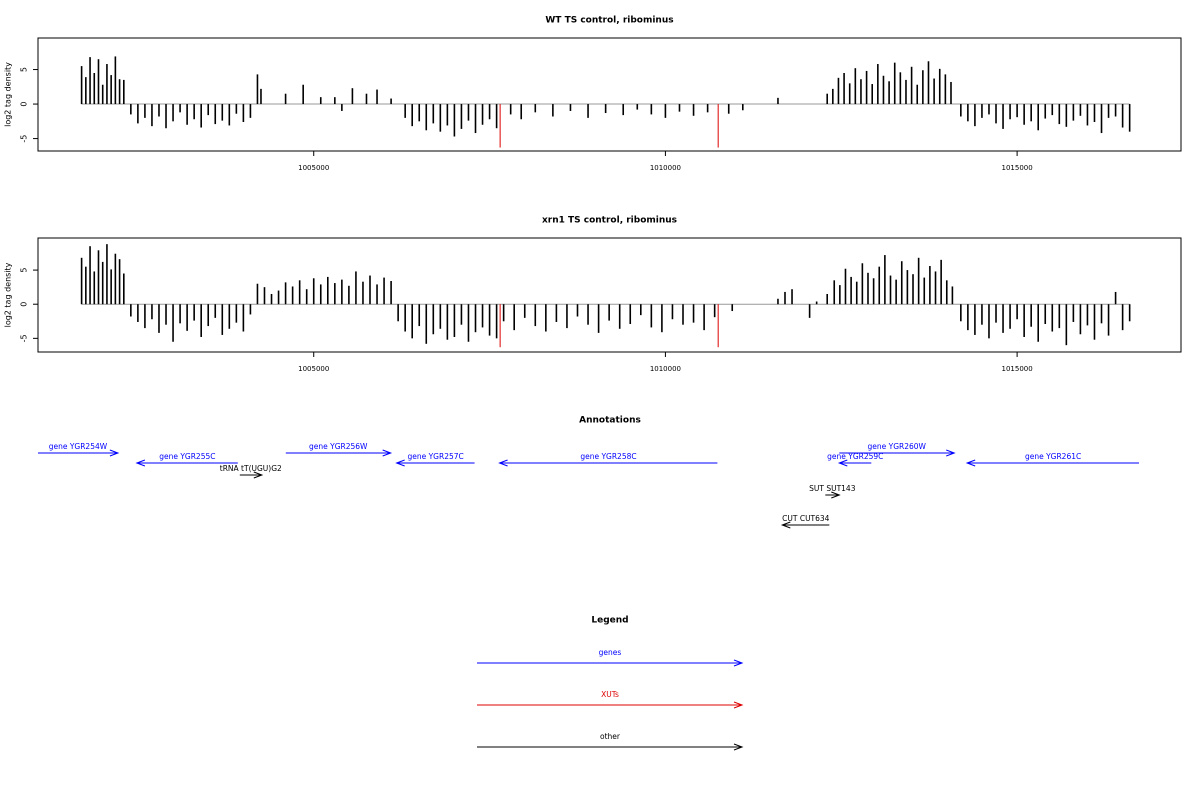  What do you see at coordinates (610, 652) in the screenshot?
I see `legend-label: genes` at bounding box center [610, 652].